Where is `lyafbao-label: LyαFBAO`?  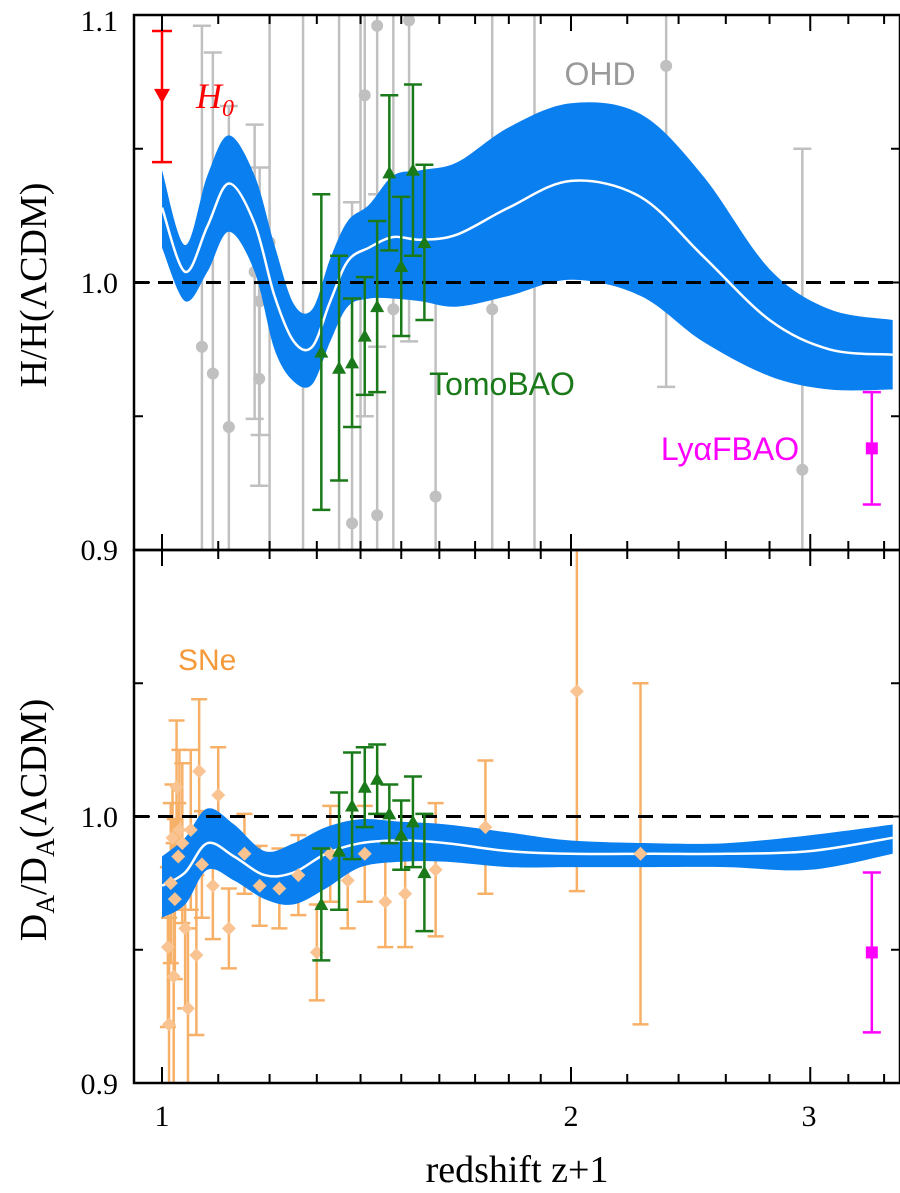
lyafbao-label: LyαFBAO is located at coordinates (730, 449).